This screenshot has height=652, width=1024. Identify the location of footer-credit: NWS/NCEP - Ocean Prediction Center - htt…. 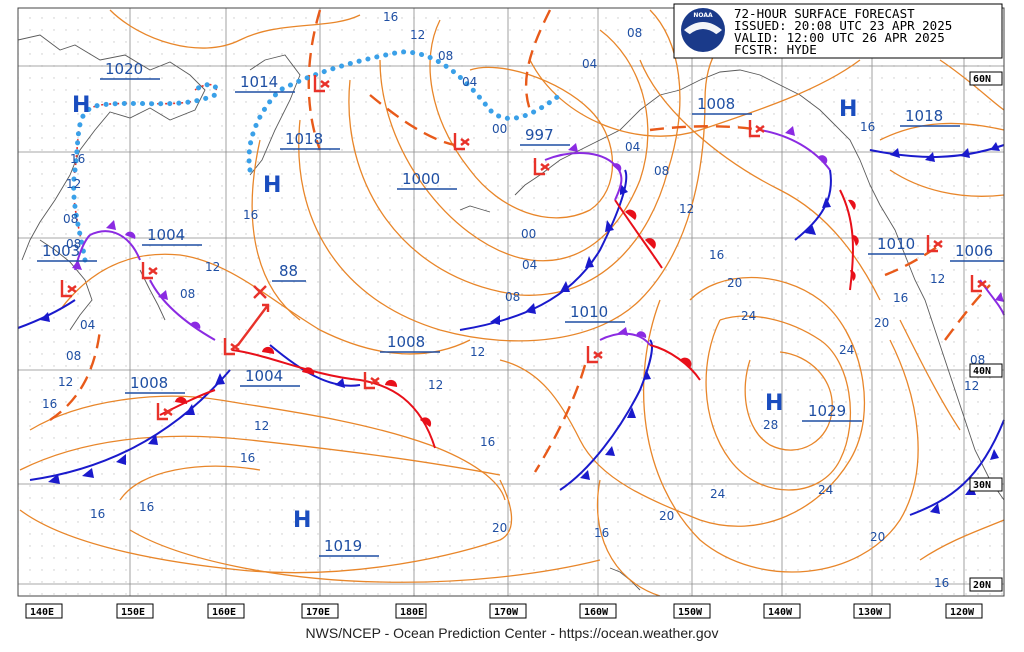
(512, 633).